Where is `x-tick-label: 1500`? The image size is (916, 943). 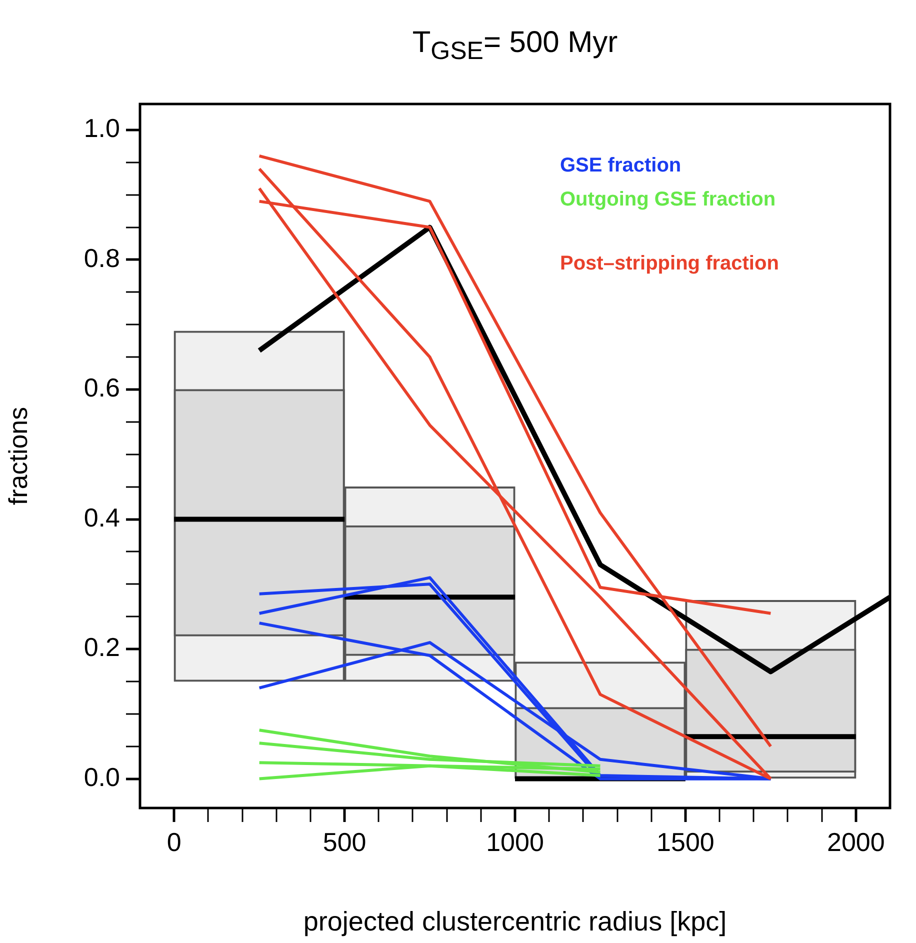 x-tick-label: 1500 is located at coordinates (685, 841).